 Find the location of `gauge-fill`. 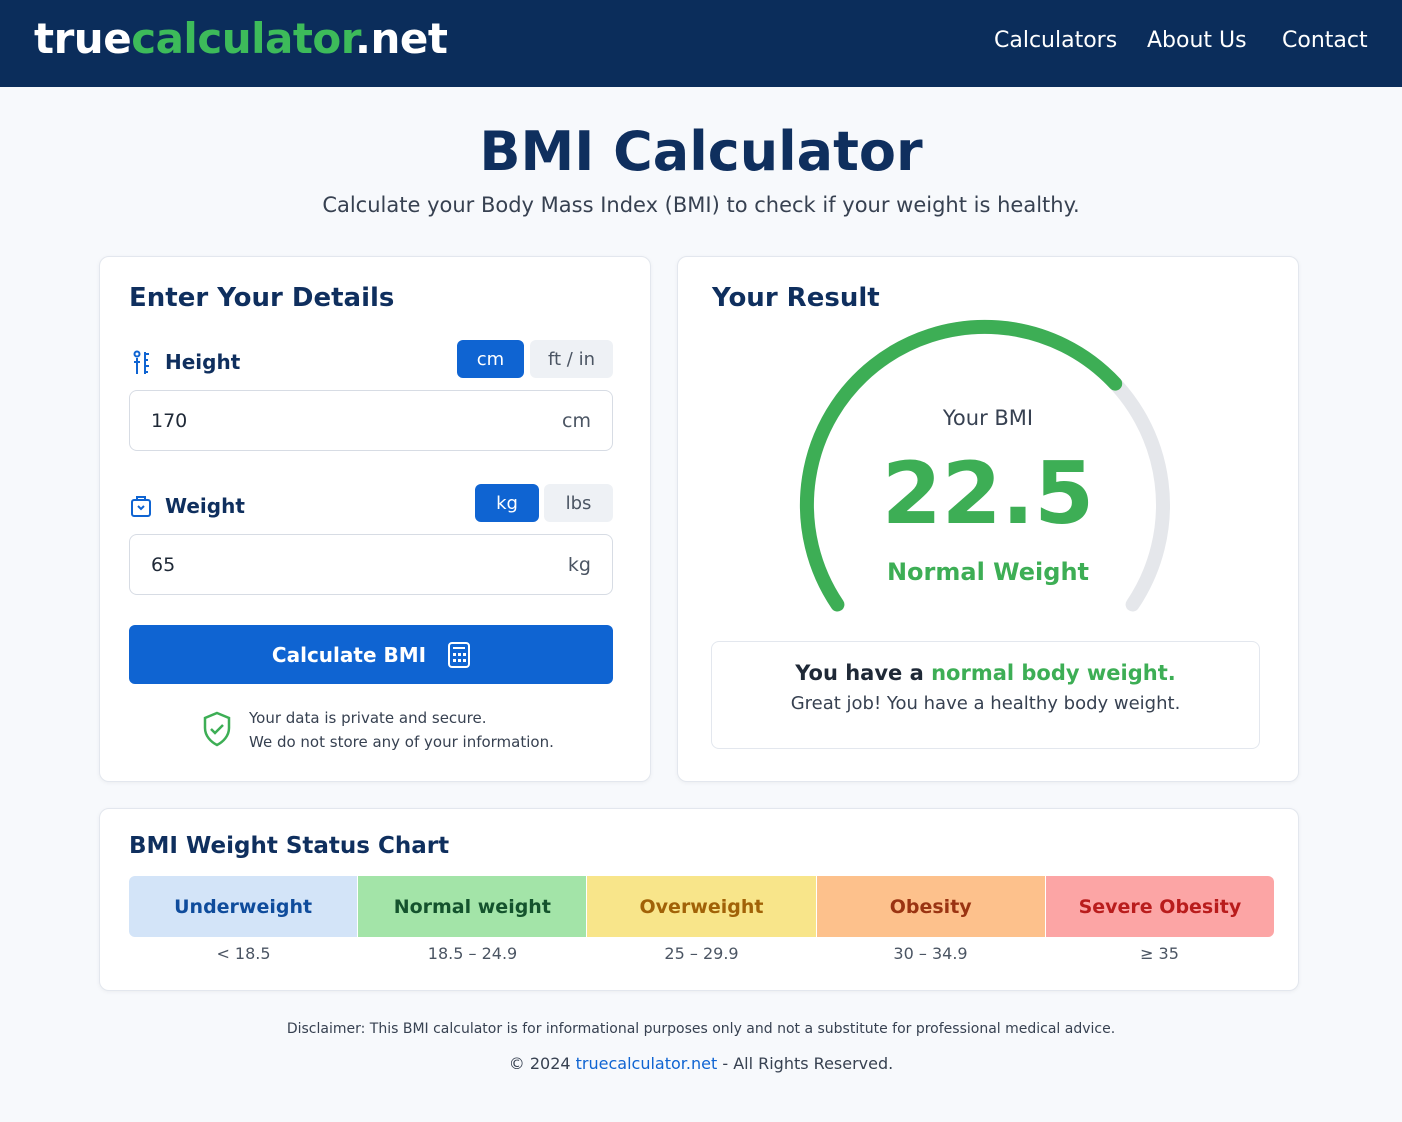

gauge-fill is located at coordinates (961, 465).